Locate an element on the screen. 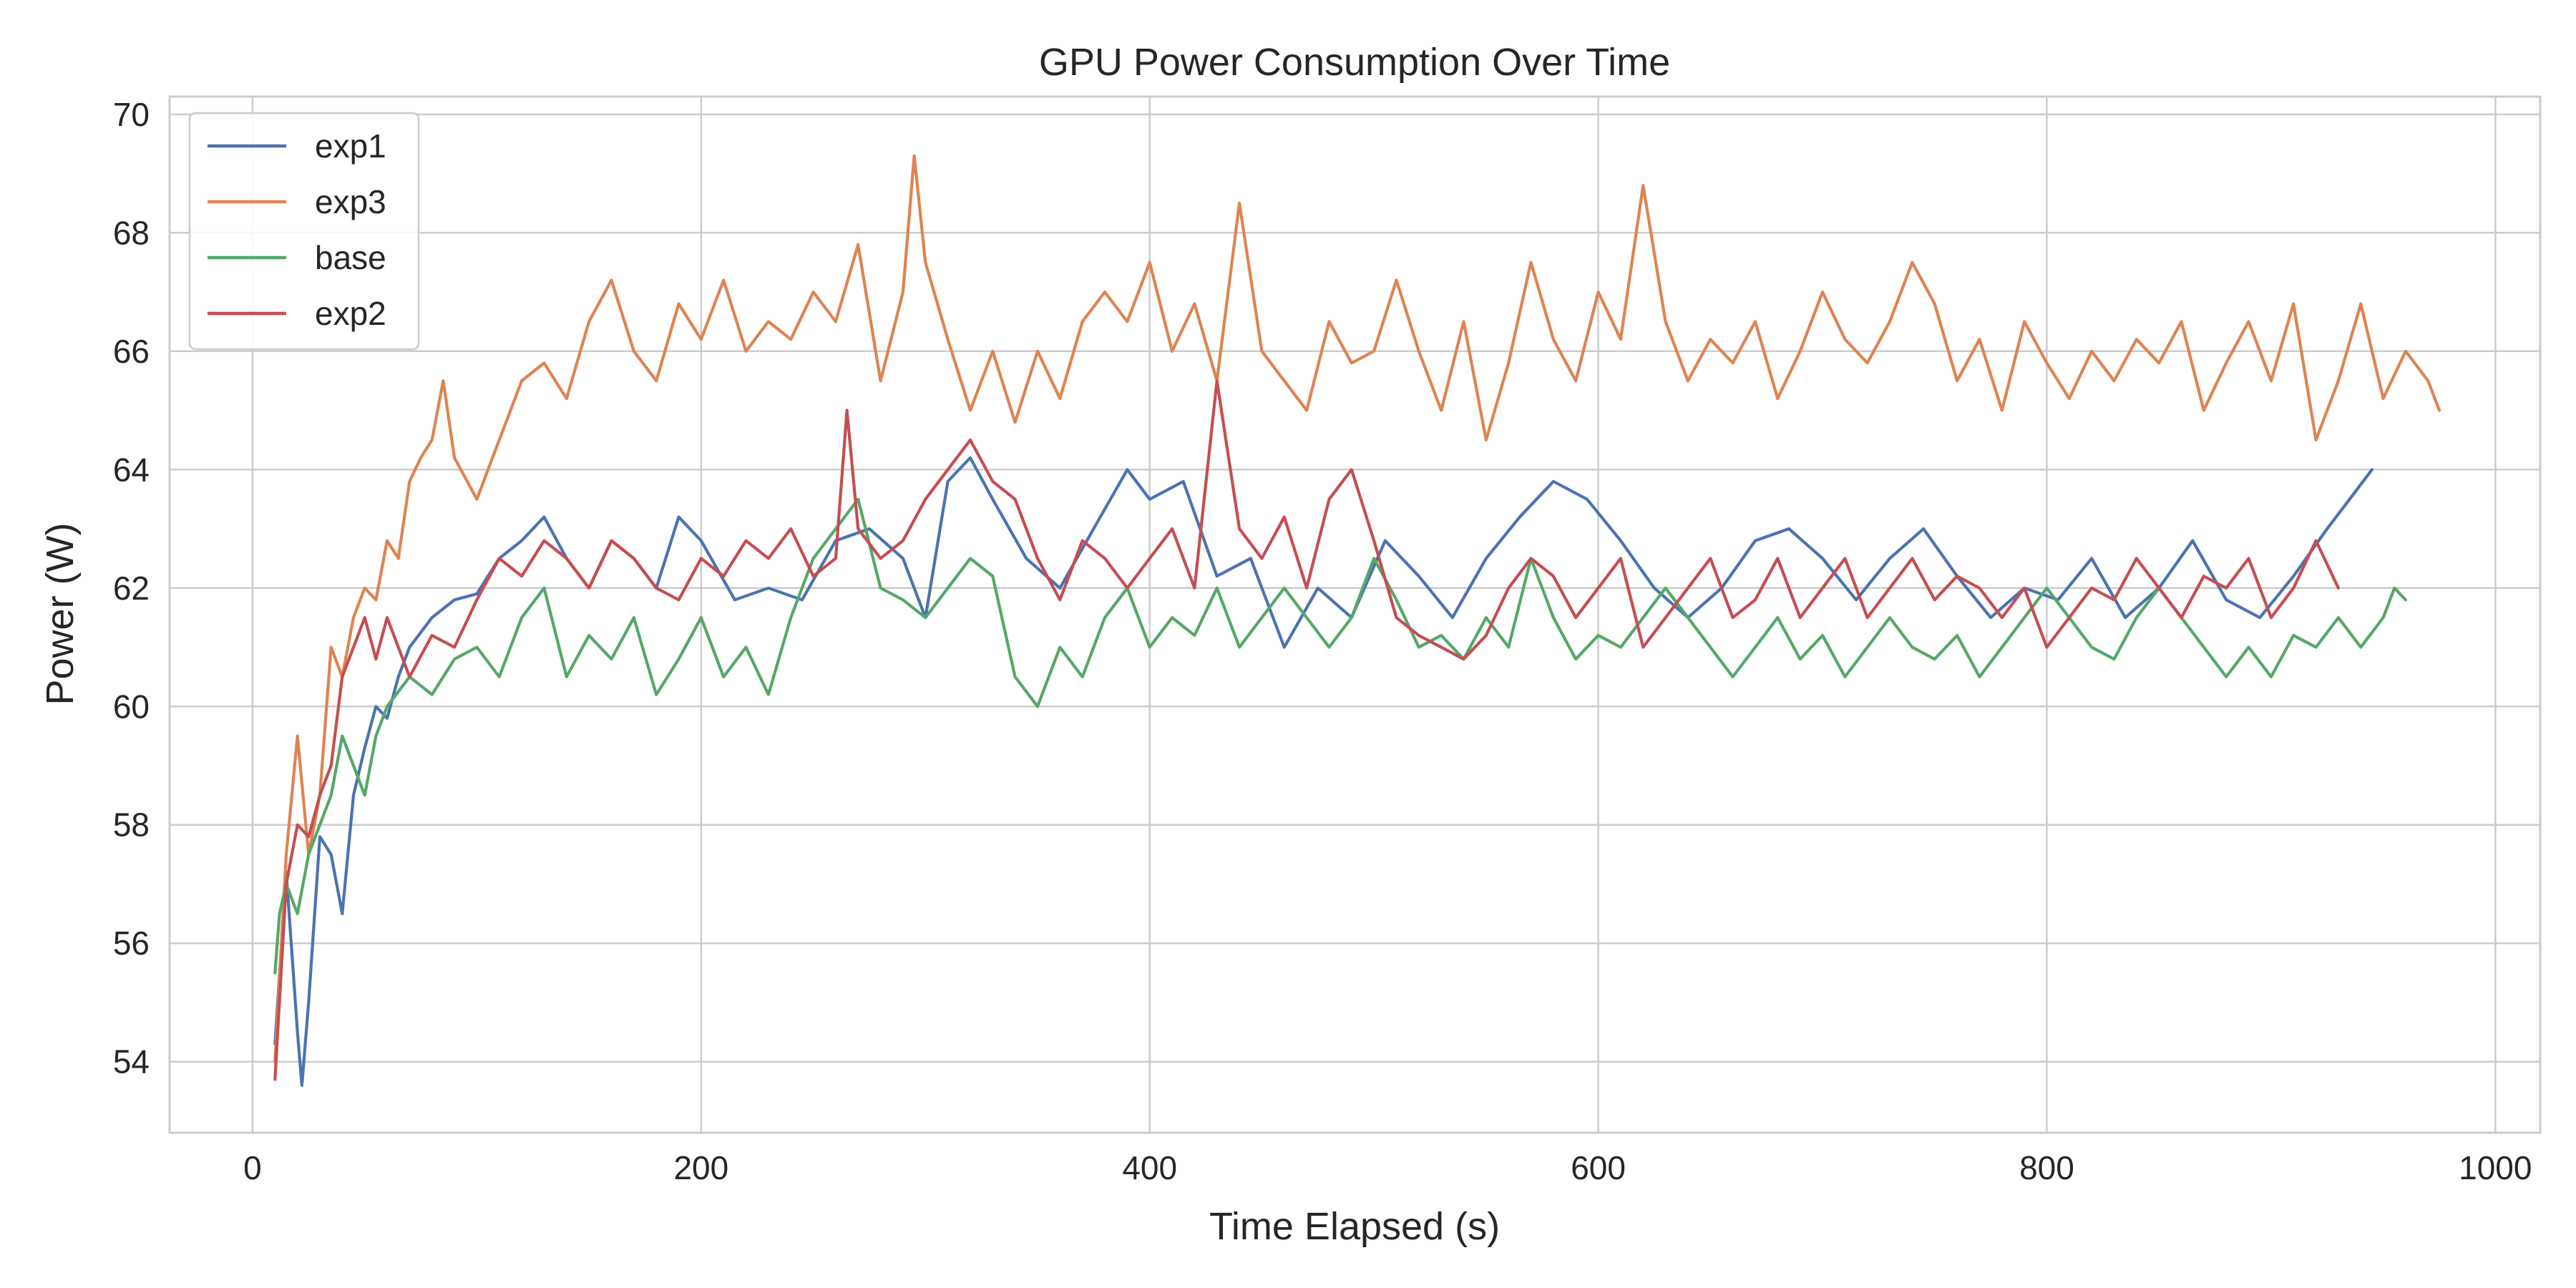 The width and height of the screenshot is (2576, 1288). legend-label-exp3: exp3 is located at coordinates (350, 201).